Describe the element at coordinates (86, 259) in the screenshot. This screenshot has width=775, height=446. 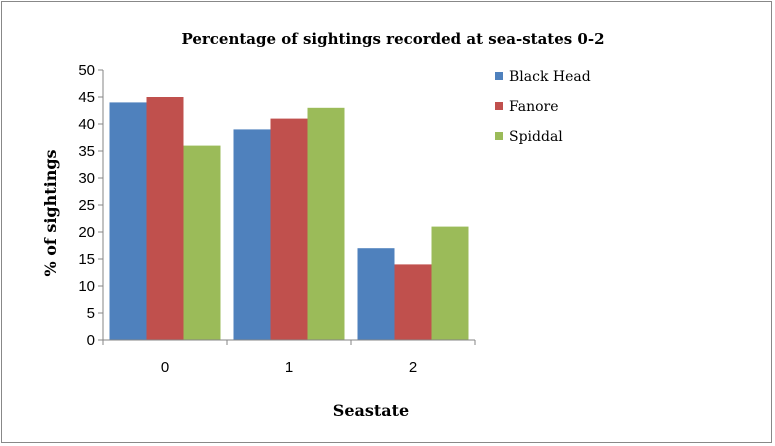
I see `y-tick-label: 15` at that location.